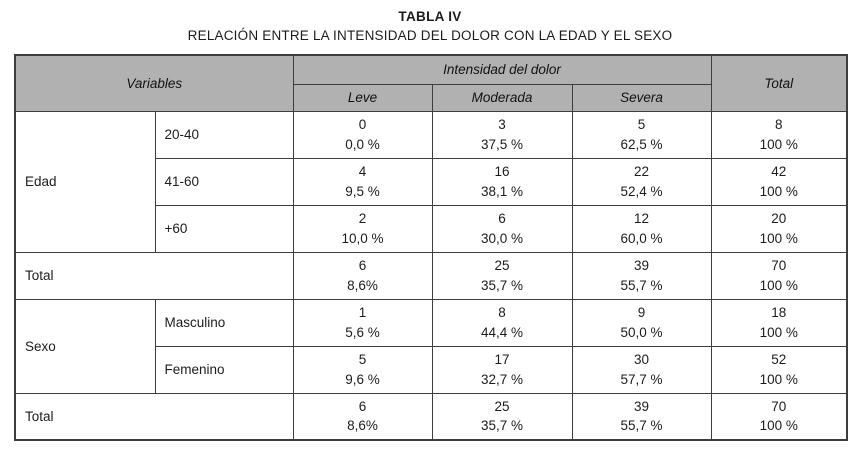  Describe the element at coordinates (641, 218) in the screenshot. I see `count: 12` at that location.